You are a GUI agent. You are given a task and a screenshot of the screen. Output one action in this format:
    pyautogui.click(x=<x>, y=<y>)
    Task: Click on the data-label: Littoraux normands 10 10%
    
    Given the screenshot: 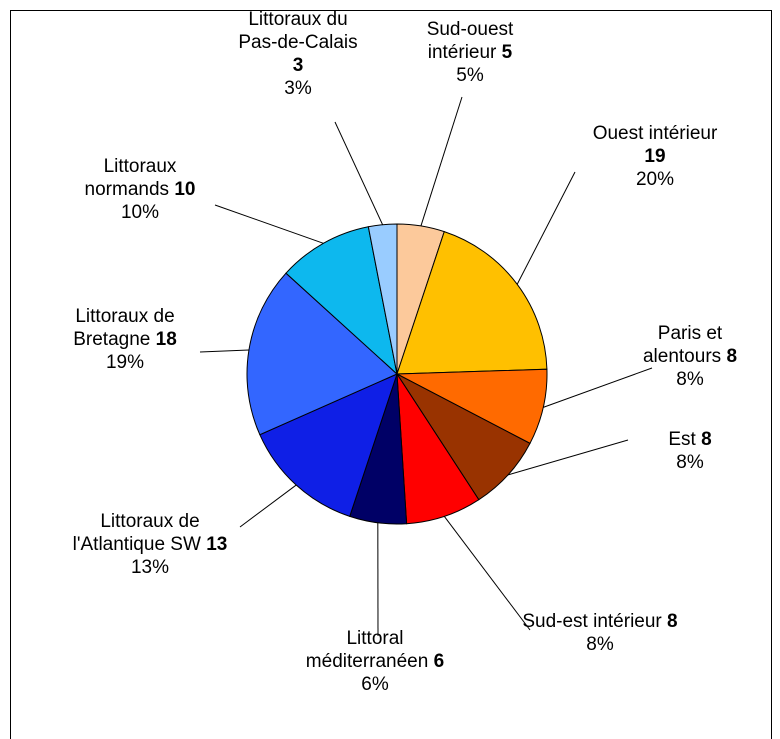 What is the action you would take?
    pyautogui.click(x=140, y=189)
    